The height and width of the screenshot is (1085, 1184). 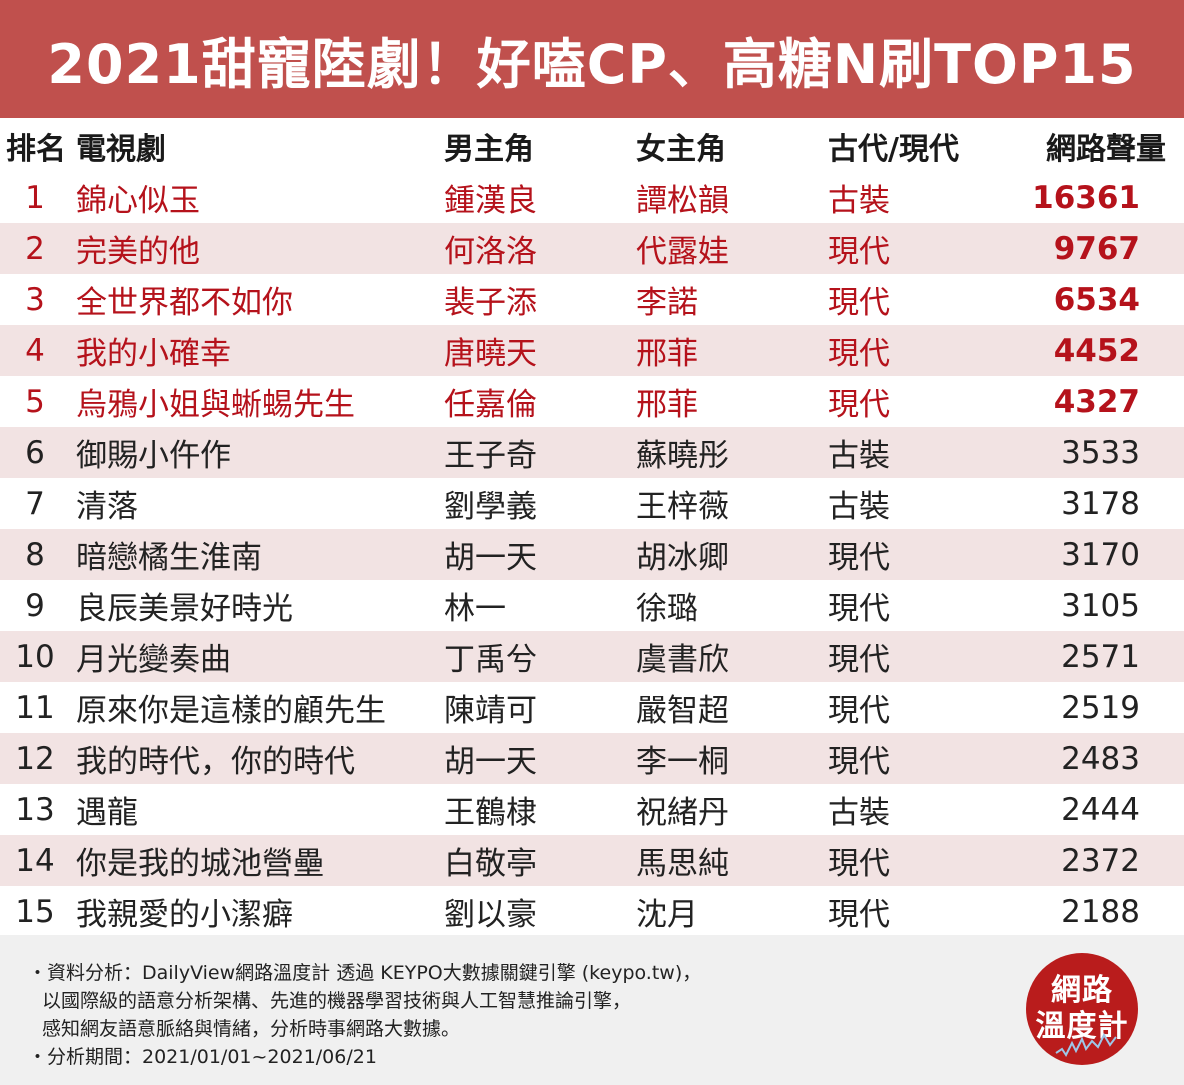 I want to click on title-banner: 2021甜寵陸劇！好嗑CP、高糖N刷TOP15, so click(x=592, y=59).